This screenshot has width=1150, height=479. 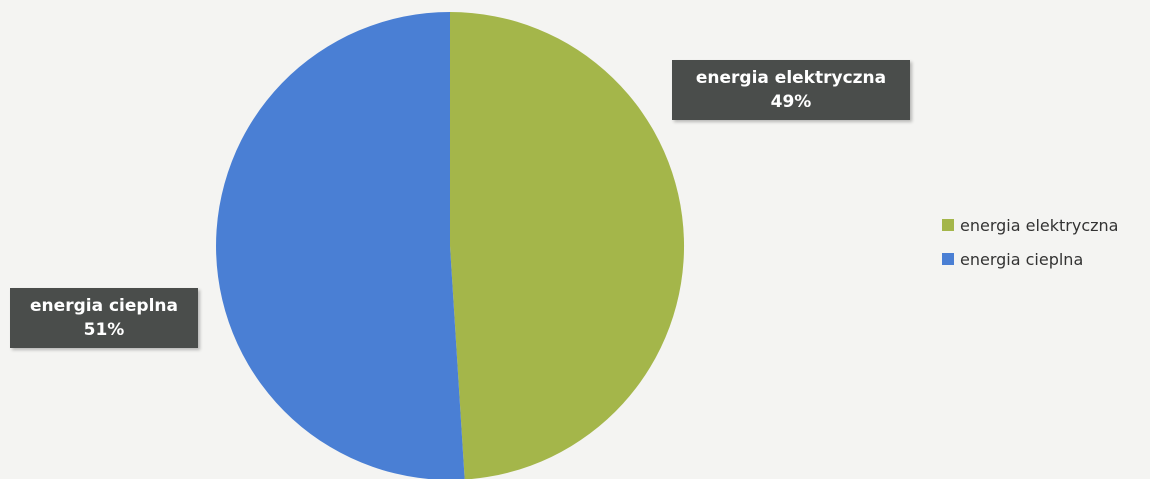 I want to click on legend-item-energia-cieplna: energia cieplna, so click(x=1030, y=259).